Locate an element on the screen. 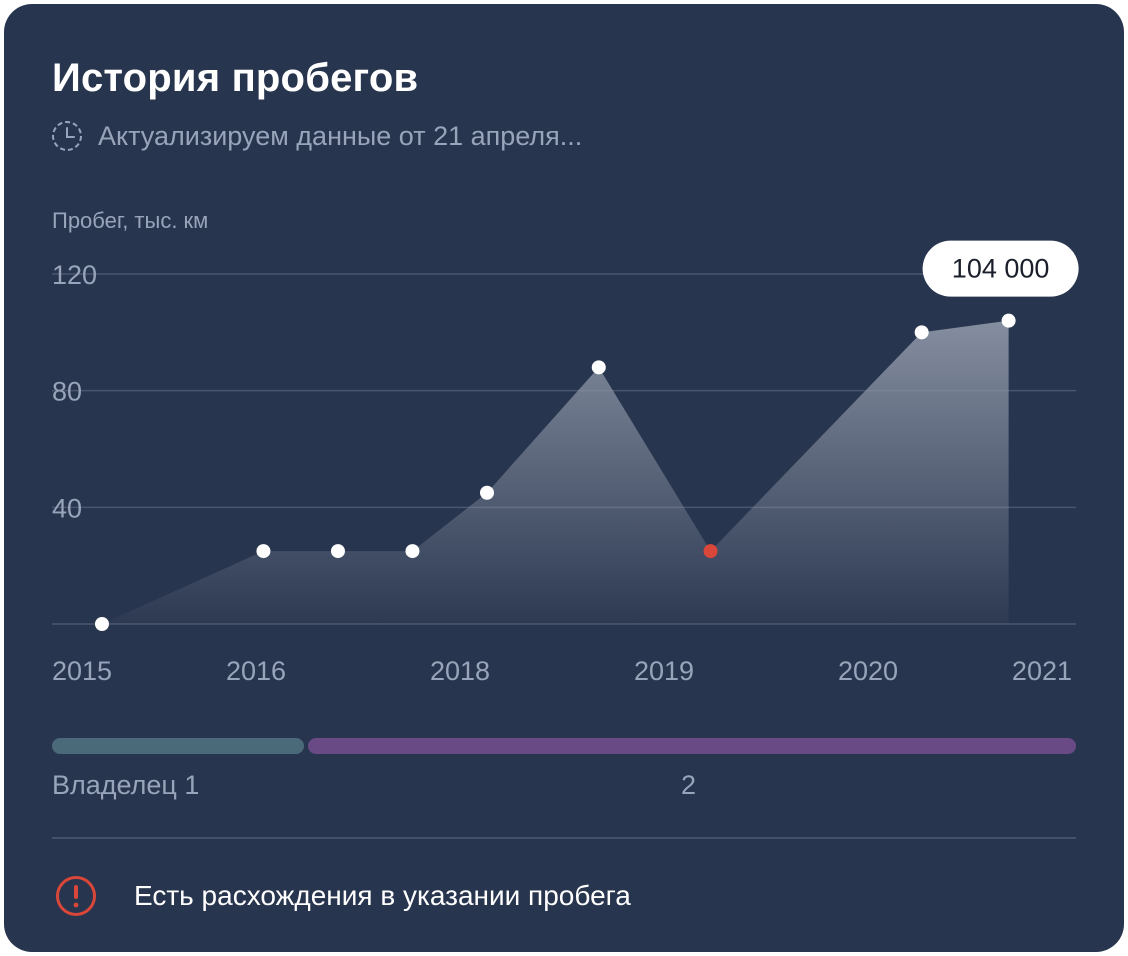 The height and width of the screenshot is (956, 1128). x-tick-label: 2020 is located at coordinates (868, 671).